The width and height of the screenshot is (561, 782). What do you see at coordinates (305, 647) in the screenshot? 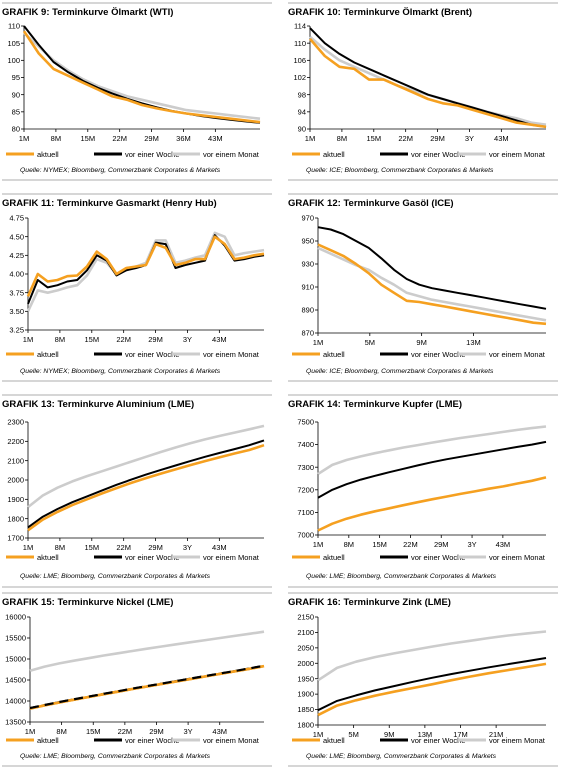
I see `y-tick-label: 2050` at bounding box center [305, 647].